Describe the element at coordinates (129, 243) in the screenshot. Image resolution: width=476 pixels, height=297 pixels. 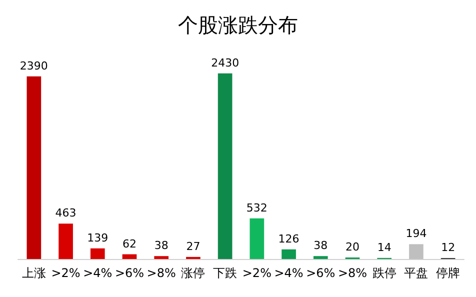
I see `data-label: 62` at that location.